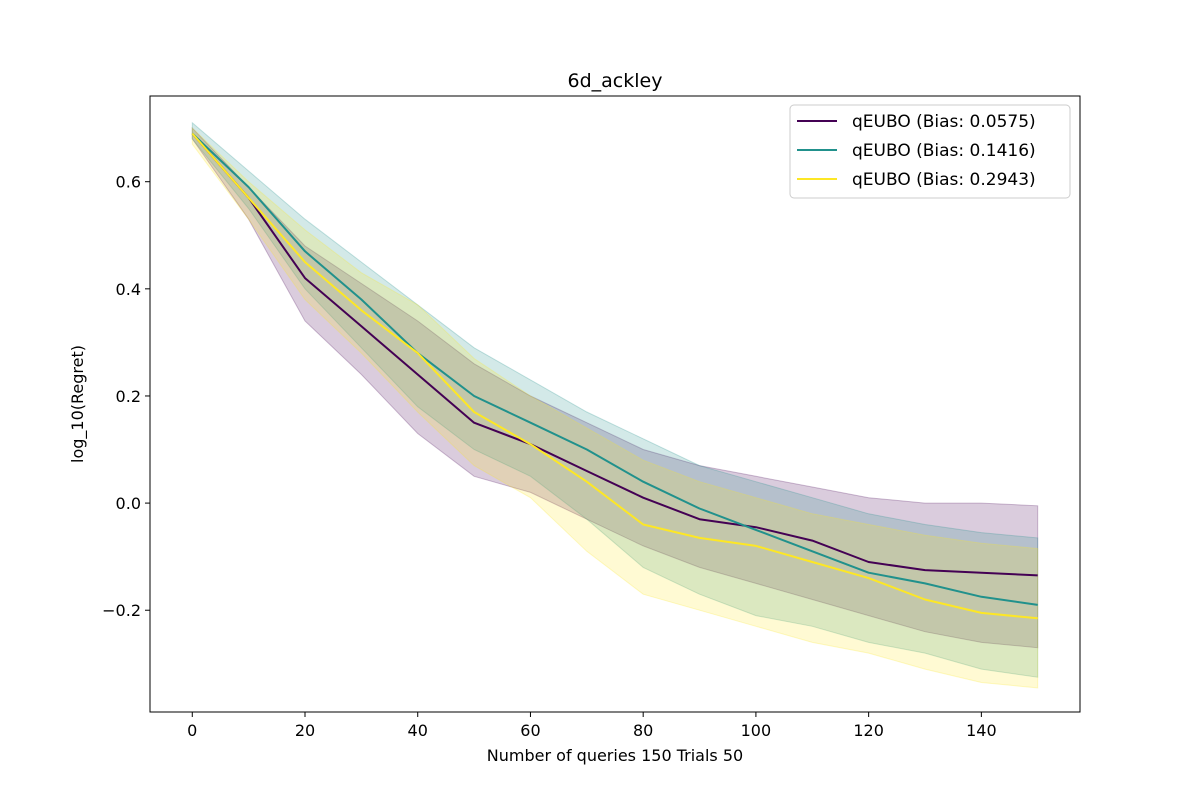  What do you see at coordinates (305, 730) in the screenshot?
I see `x-tick-label: 20` at bounding box center [305, 730].